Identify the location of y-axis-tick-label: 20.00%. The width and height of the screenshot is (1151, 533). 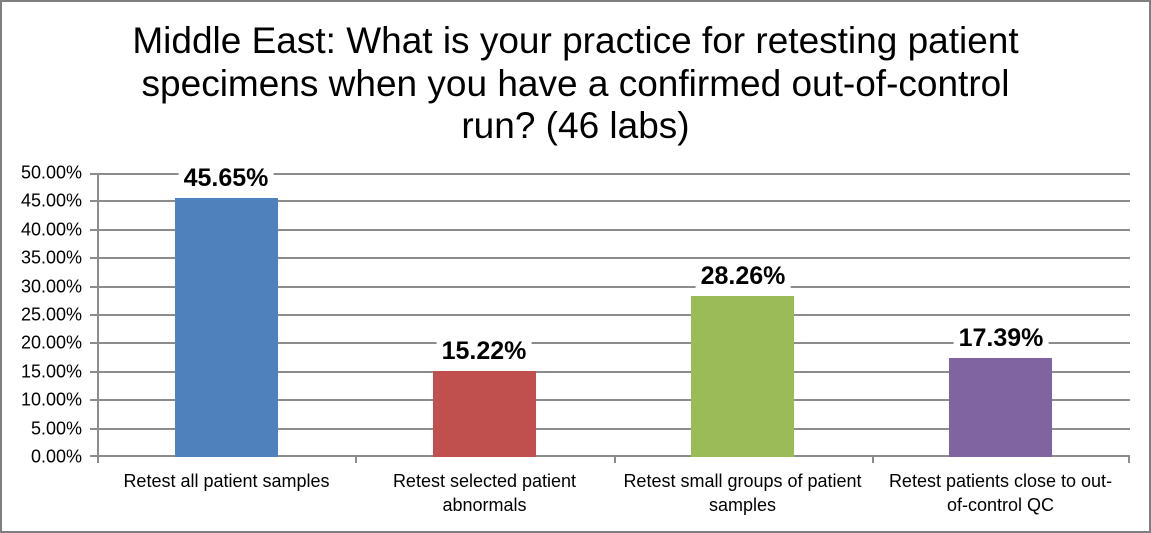
(51, 342).